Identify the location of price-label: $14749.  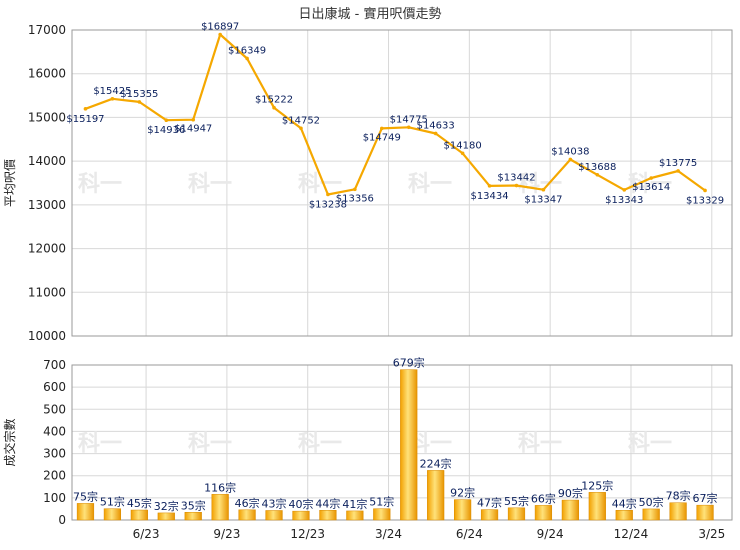
(382, 137).